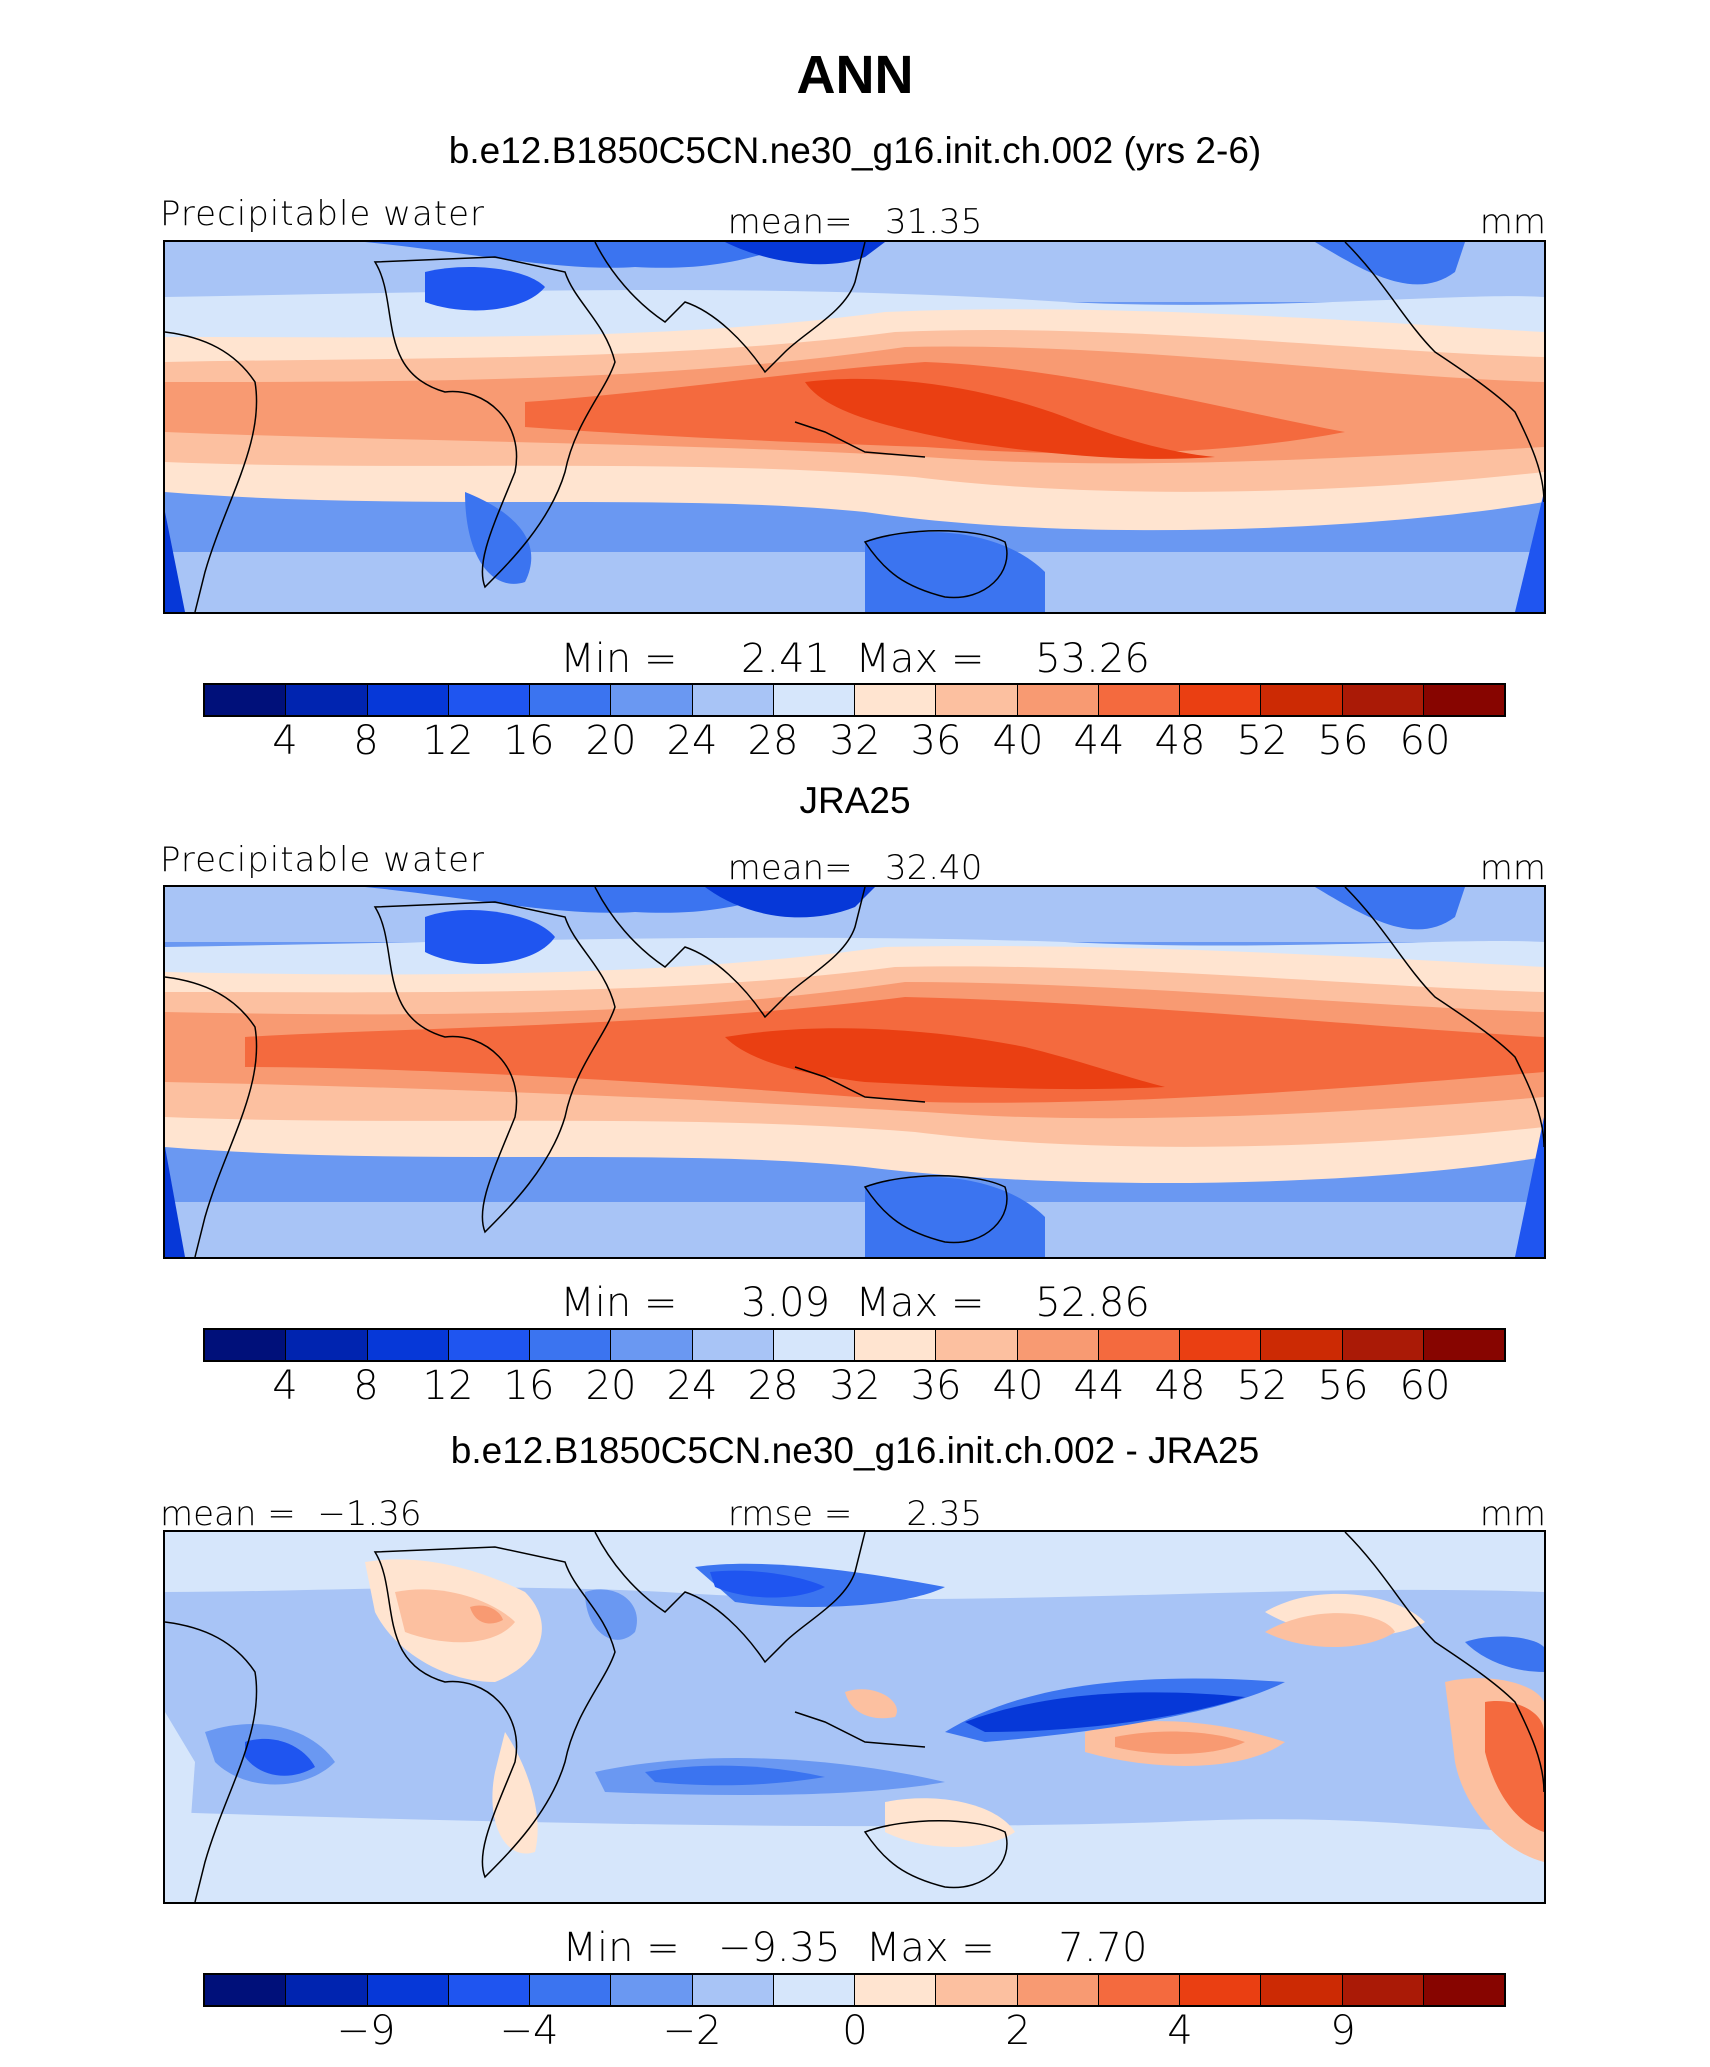 This screenshot has width=1710, height=2067. What do you see at coordinates (855, 868) in the screenshot?
I see `panel-2-mean-label: mean= 32.40` at bounding box center [855, 868].